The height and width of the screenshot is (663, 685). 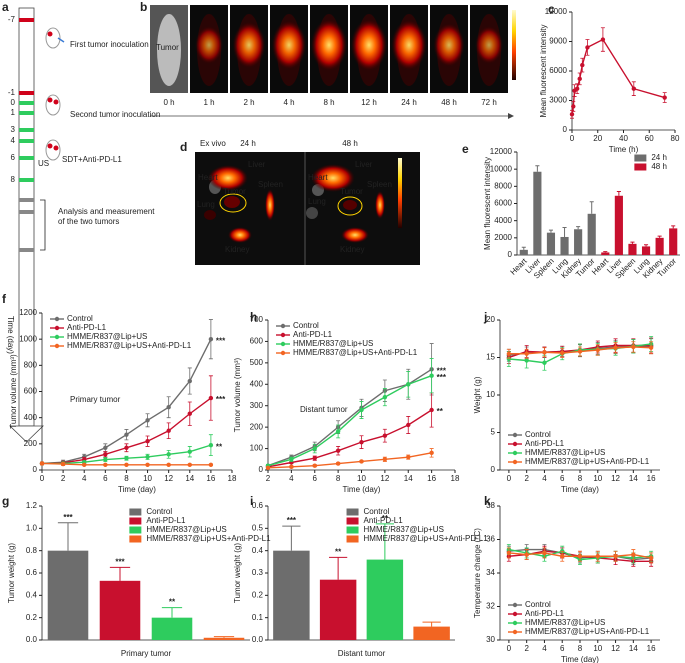 What do you see at coordinates (32, 505) in the screenshot?
I see `y-tick-label: 1.2` at bounding box center [32, 505].